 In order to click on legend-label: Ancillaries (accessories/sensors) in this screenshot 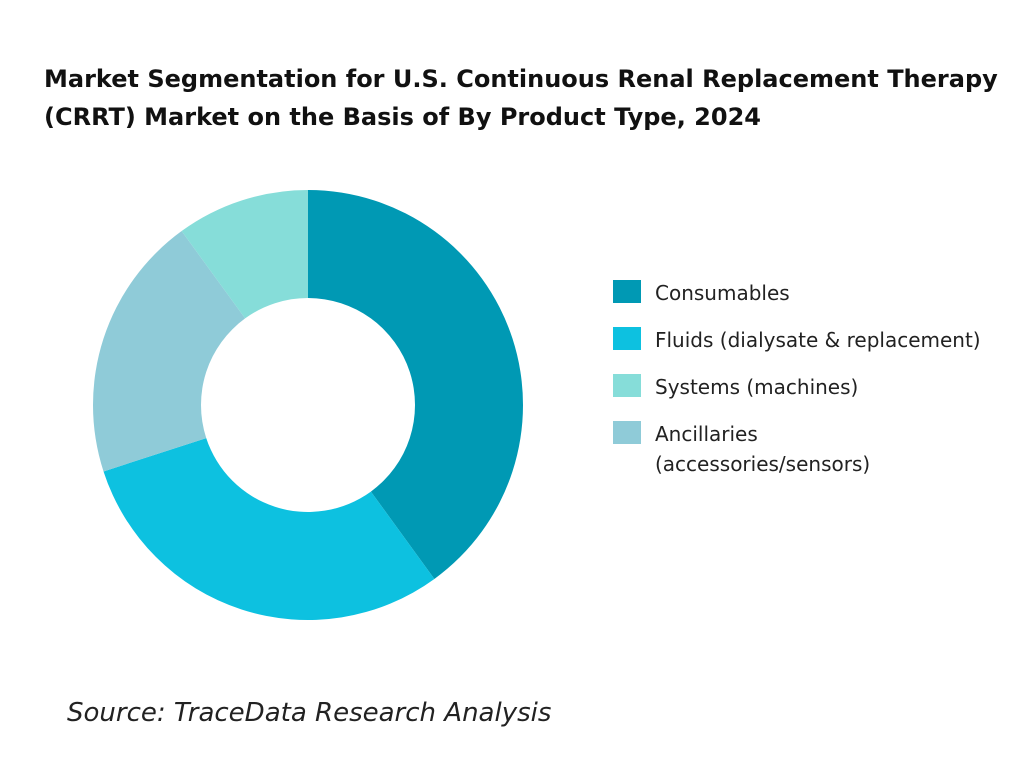, I will do `click(763, 449)`.